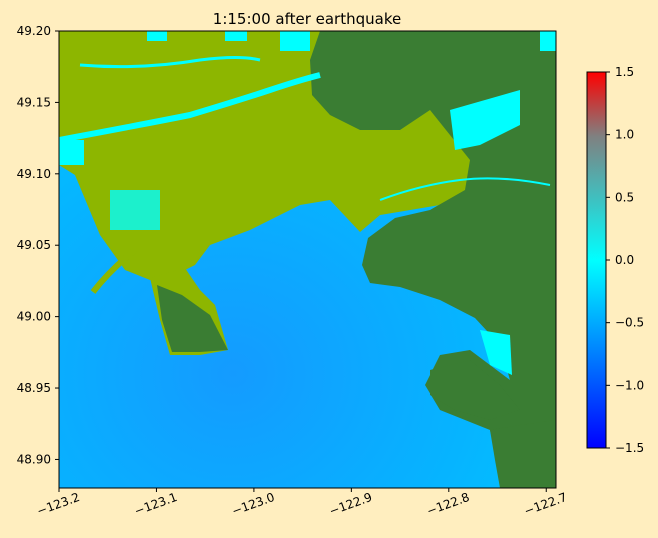  What do you see at coordinates (629, 448) in the screenshot?
I see `colorbar-tick-label: −1.5` at bounding box center [629, 448].